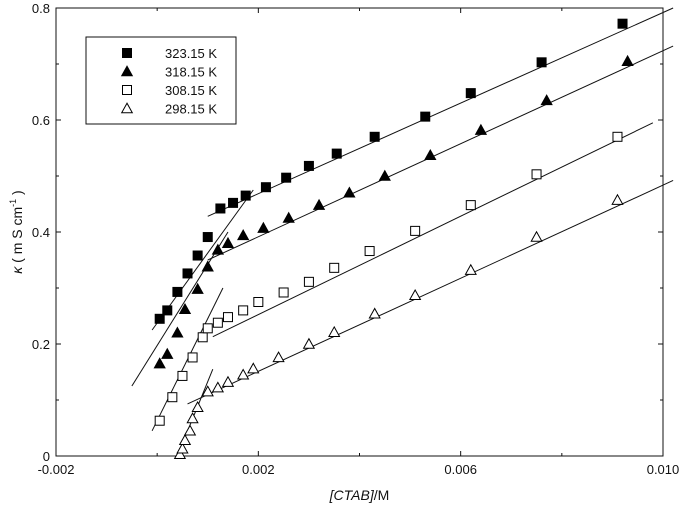  I want to click on legend-label: 308.15 K, so click(191, 90).